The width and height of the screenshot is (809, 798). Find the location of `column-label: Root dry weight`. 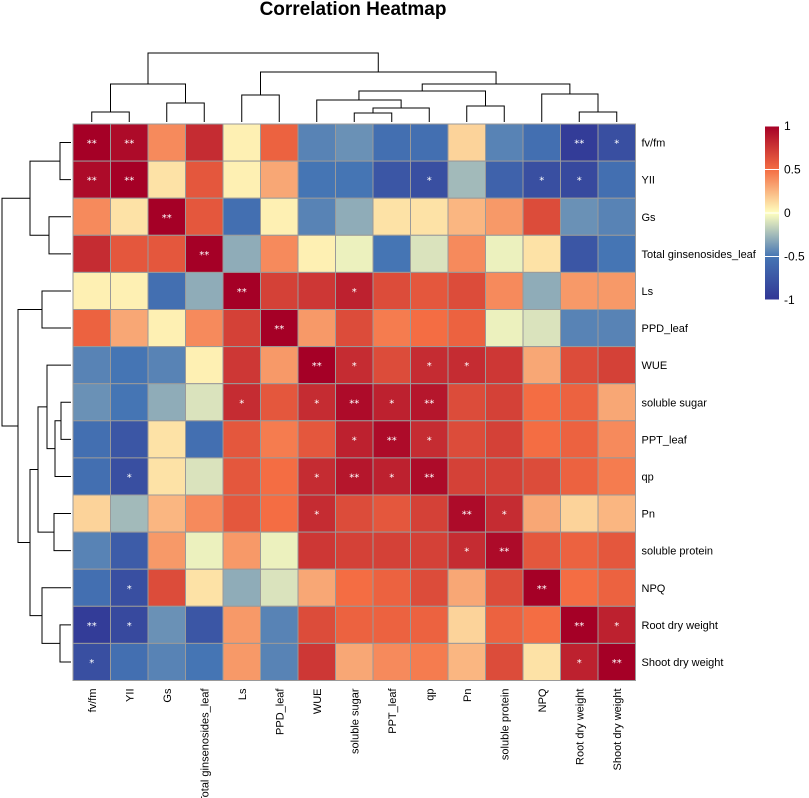

column-label: Root dry weight is located at coordinates (580, 727).